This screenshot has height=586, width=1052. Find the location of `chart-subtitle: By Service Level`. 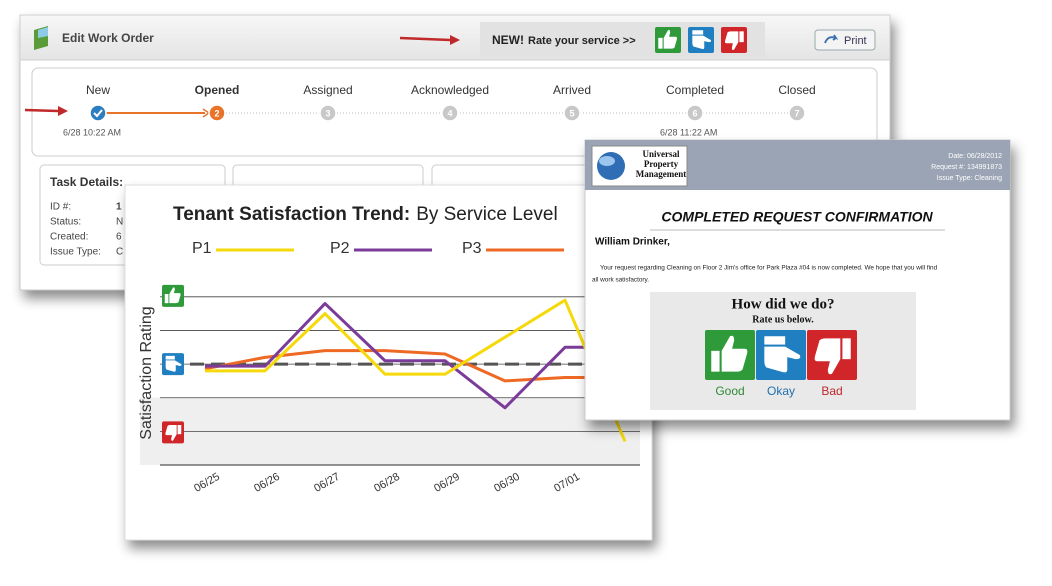

chart-subtitle: By Service Level is located at coordinates (487, 214).